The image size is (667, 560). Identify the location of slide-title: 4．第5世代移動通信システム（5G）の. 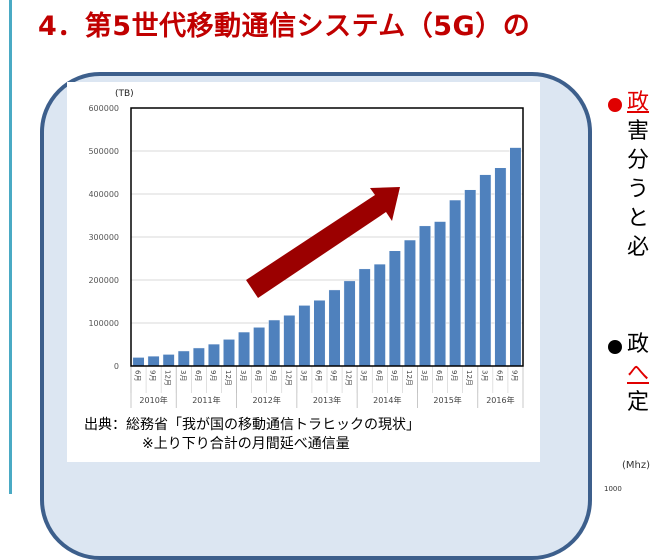
(284, 26).